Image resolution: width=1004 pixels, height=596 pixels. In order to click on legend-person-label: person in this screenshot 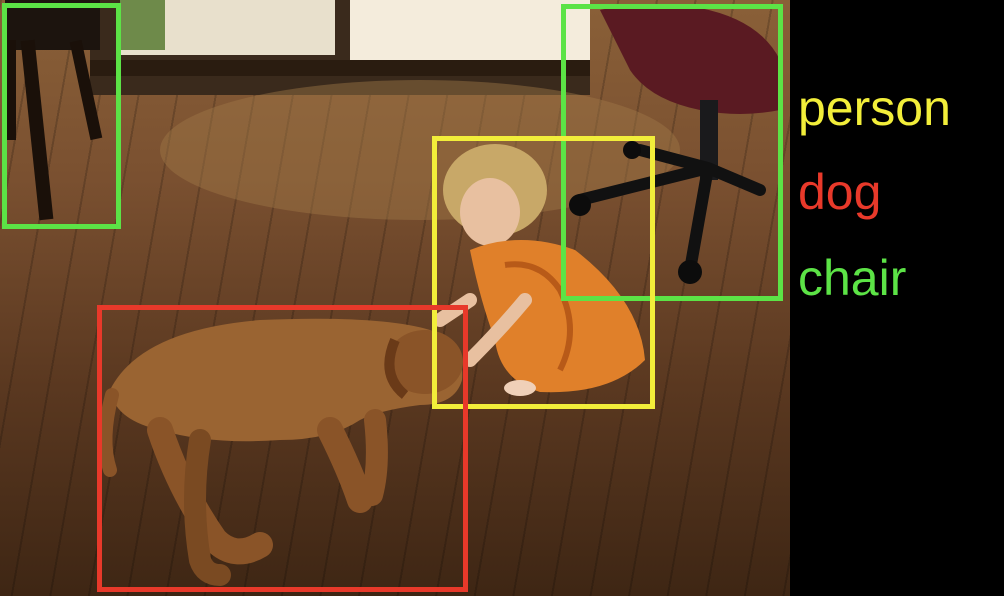, I will do `click(874, 108)`.